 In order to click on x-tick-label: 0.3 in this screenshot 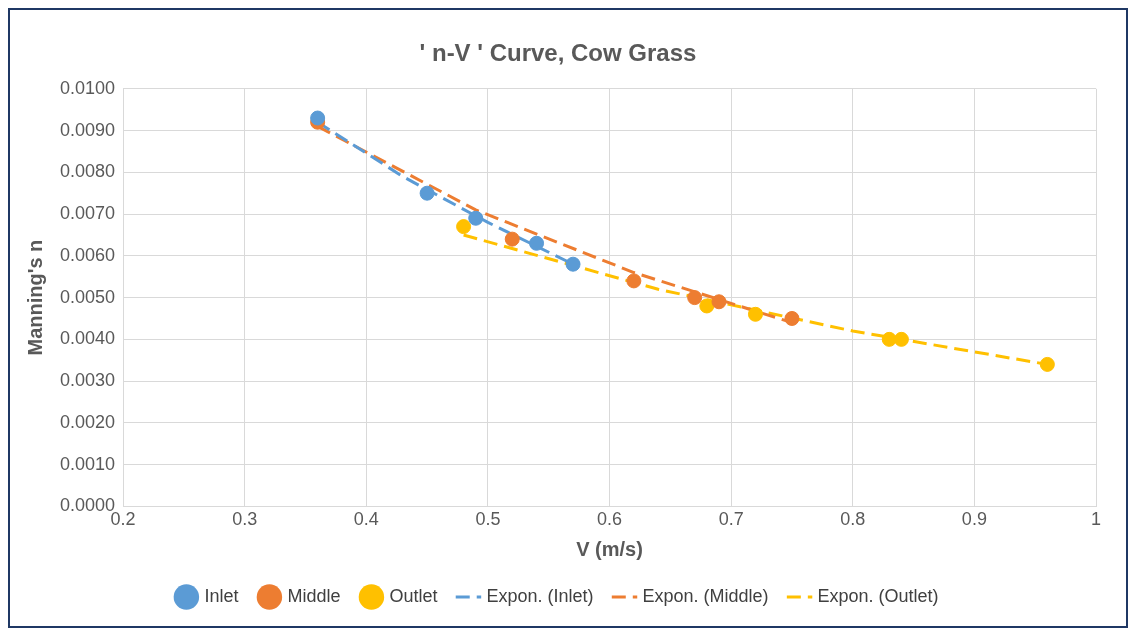, I will do `click(245, 519)`.